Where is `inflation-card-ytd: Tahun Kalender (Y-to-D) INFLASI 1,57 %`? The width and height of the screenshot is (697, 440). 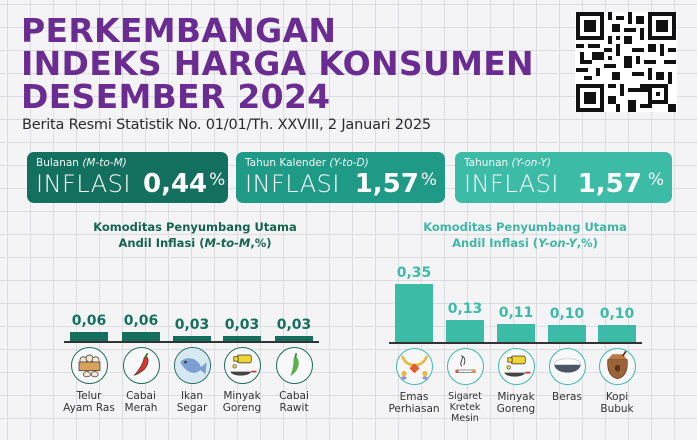
inflation-card-ytd: Tahun Kalender (Y-to-D) INFLASI 1,57 % is located at coordinates (340, 177).